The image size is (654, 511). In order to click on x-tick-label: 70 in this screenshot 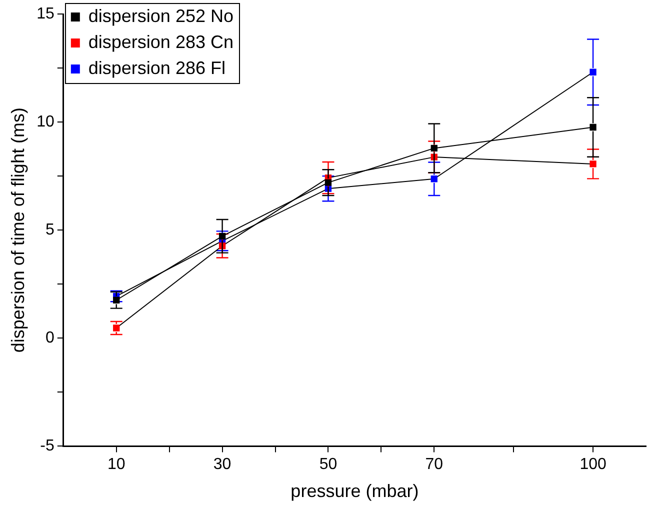, I will do `click(434, 465)`.